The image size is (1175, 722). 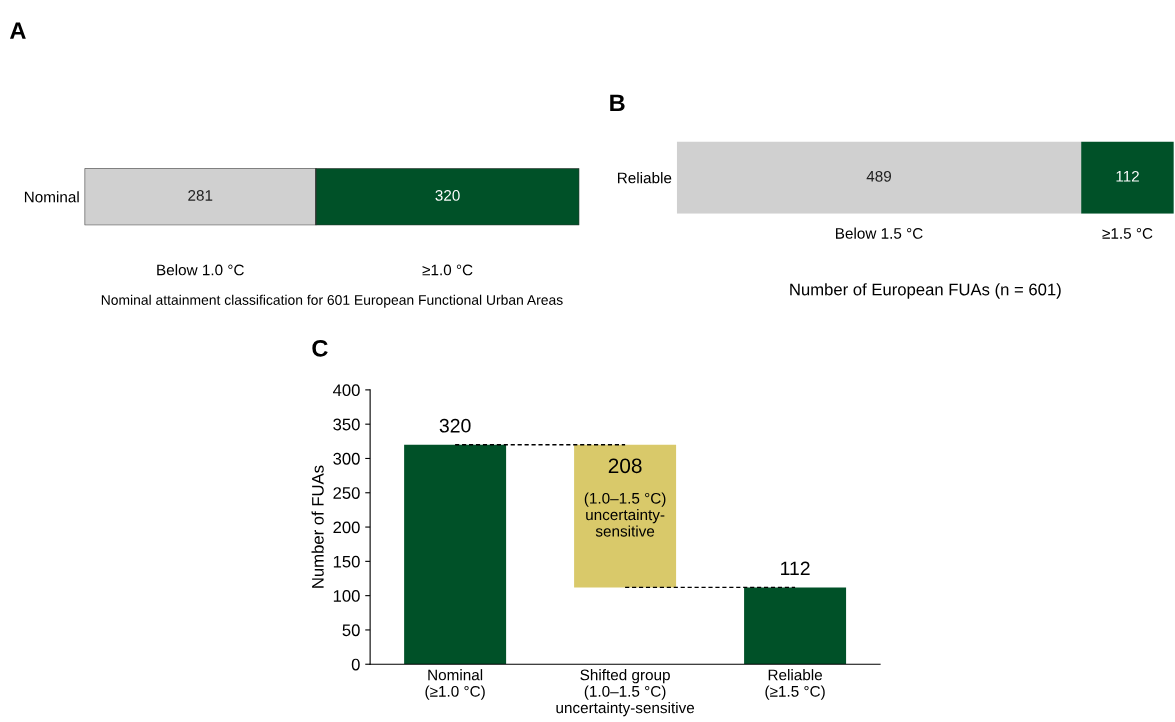 What do you see at coordinates (625, 514) in the screenshot?
I see `annotation: (1.0–1.5 °C) uncertainty- sensitive` at bounding box center [625, 514].